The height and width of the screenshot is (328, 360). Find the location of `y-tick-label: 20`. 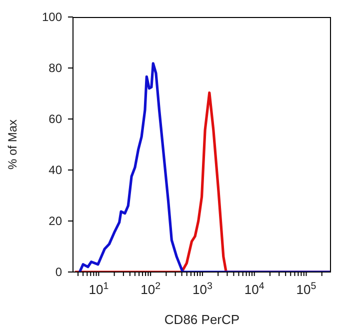

y-tick-label: 20 is located at coordinates (55, 221).